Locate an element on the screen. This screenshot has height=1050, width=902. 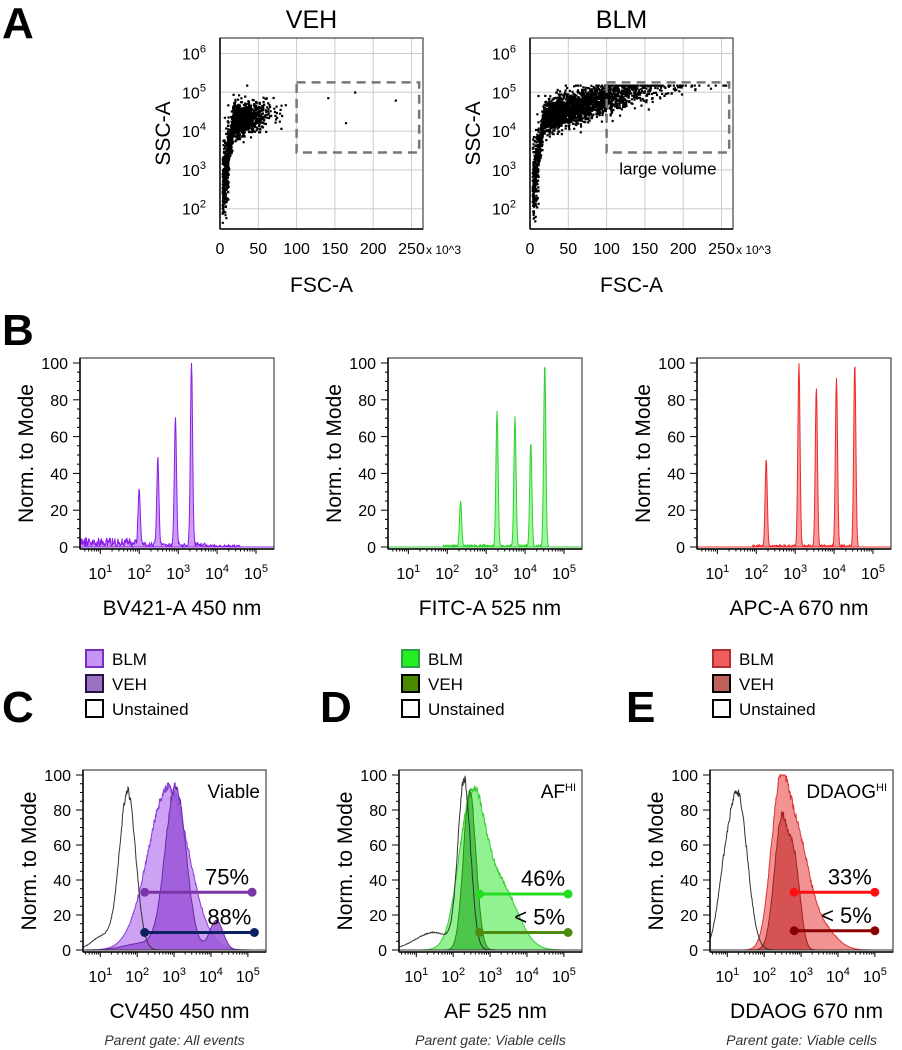
legend-swatch-unstained is located at coordinates (94, 708).